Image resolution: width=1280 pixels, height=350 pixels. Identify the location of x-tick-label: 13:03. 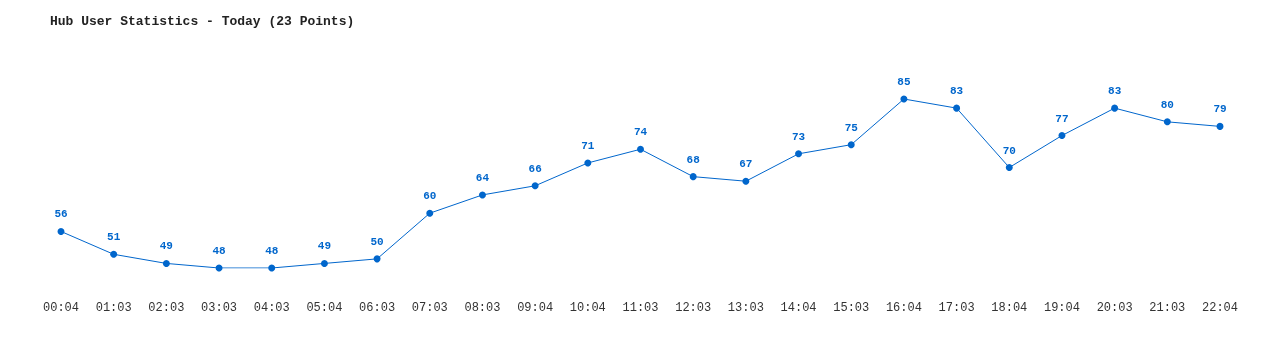
(745, 308).